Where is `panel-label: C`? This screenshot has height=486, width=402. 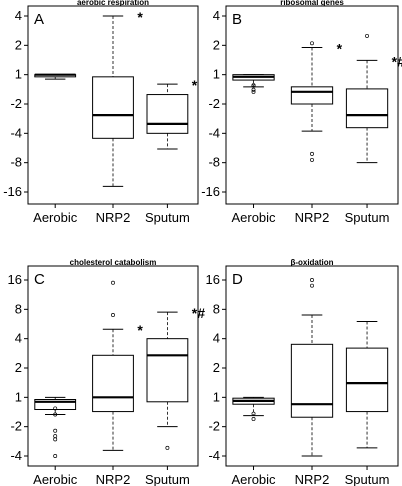 panel-label: C is located at coordinates (39, 279).